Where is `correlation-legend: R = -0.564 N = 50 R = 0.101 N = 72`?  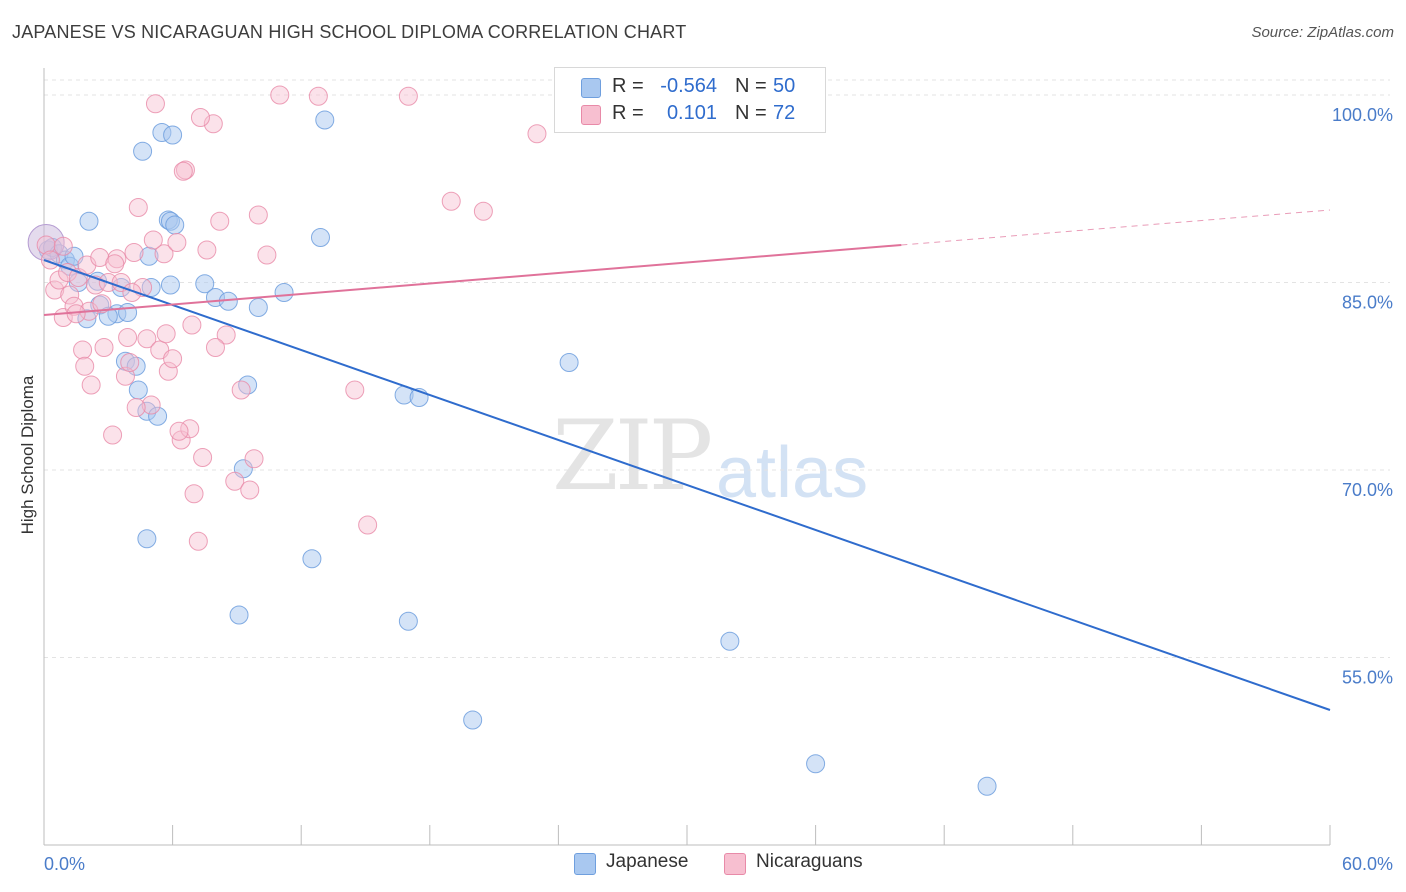 correlation-legend: R = -0.564 N = 50 R = 0.101 N = 72 is located at coordinates (690, 100).